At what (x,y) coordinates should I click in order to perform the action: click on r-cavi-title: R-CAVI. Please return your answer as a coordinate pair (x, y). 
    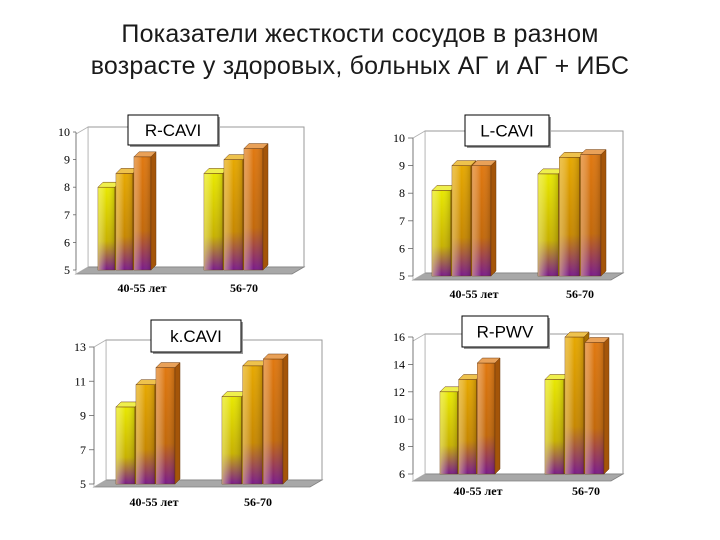
    Looking at the image, I should click on (173, 130).